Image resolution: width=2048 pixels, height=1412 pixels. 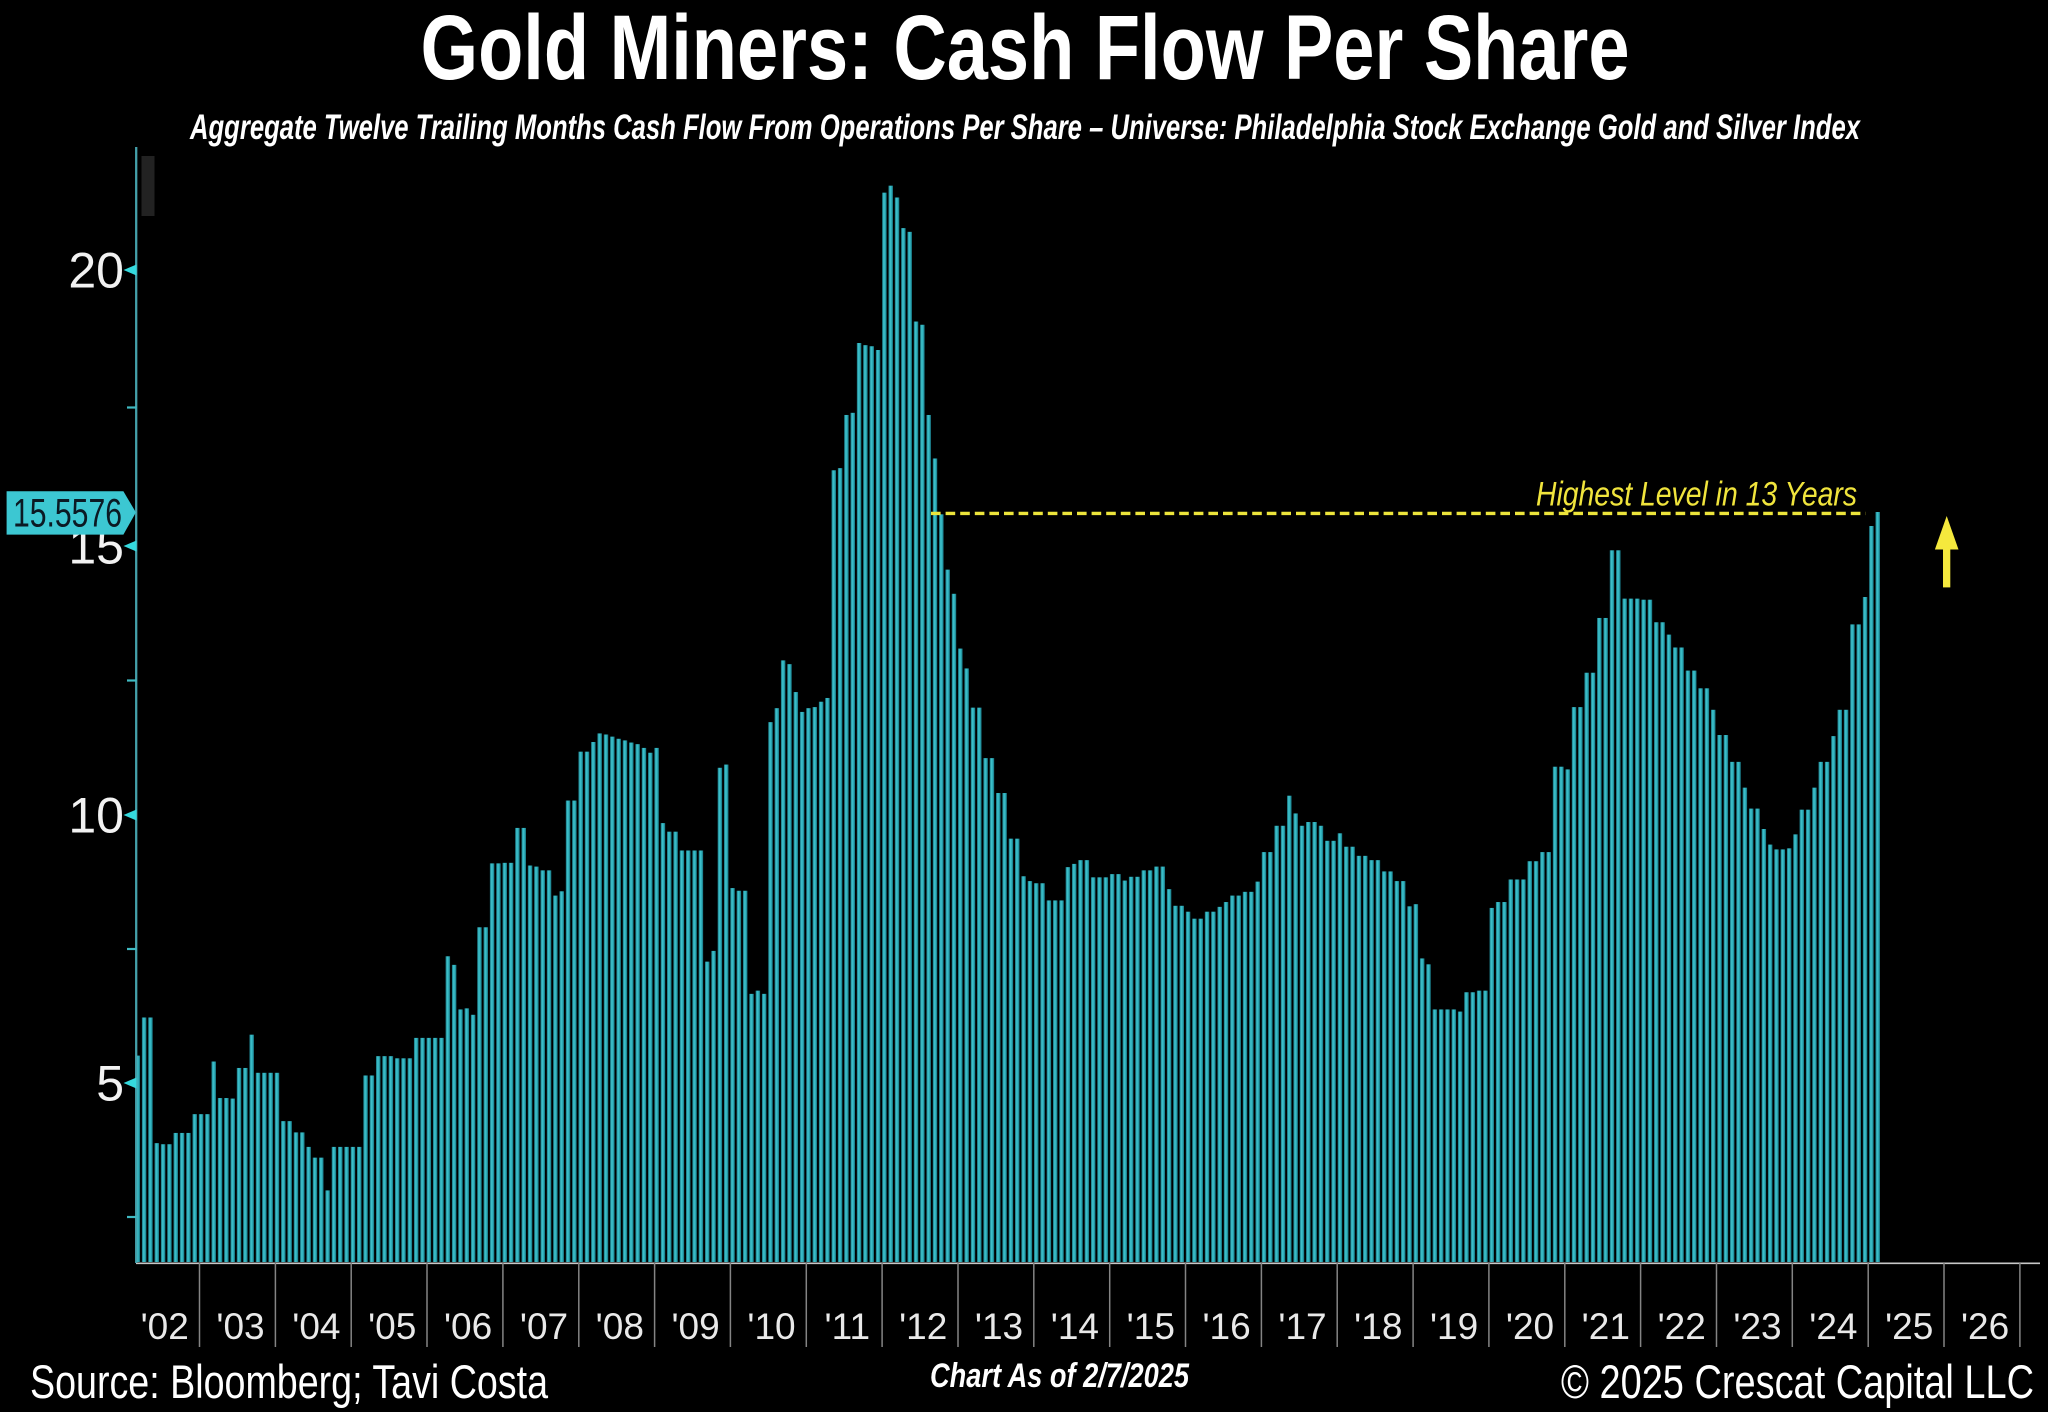 What do you see at coordinates (999, 1326) in the screenshot?
I see `svg-text: '13` at bounding box center [999, 1326].